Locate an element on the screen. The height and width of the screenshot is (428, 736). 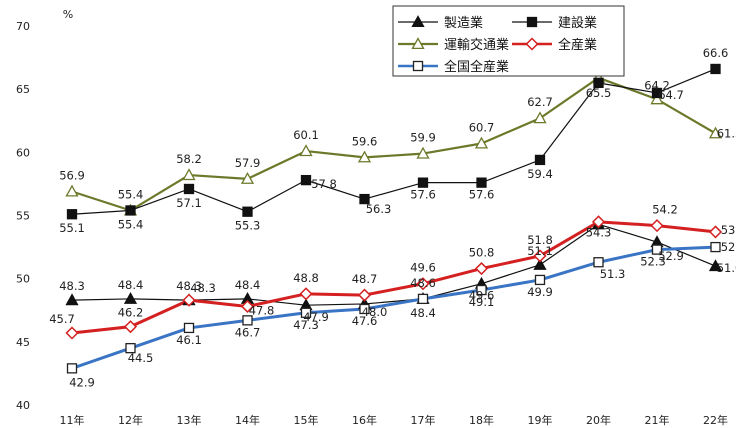
data-label: 49.1 is located at coordinates (482, 302).